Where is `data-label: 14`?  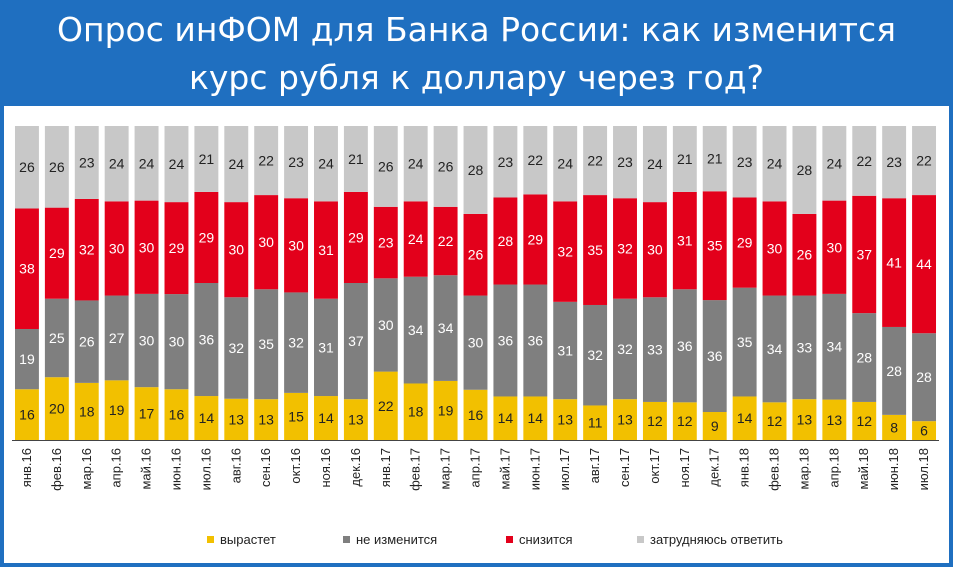
data-label: 14 is located at coordinates (745, 418).